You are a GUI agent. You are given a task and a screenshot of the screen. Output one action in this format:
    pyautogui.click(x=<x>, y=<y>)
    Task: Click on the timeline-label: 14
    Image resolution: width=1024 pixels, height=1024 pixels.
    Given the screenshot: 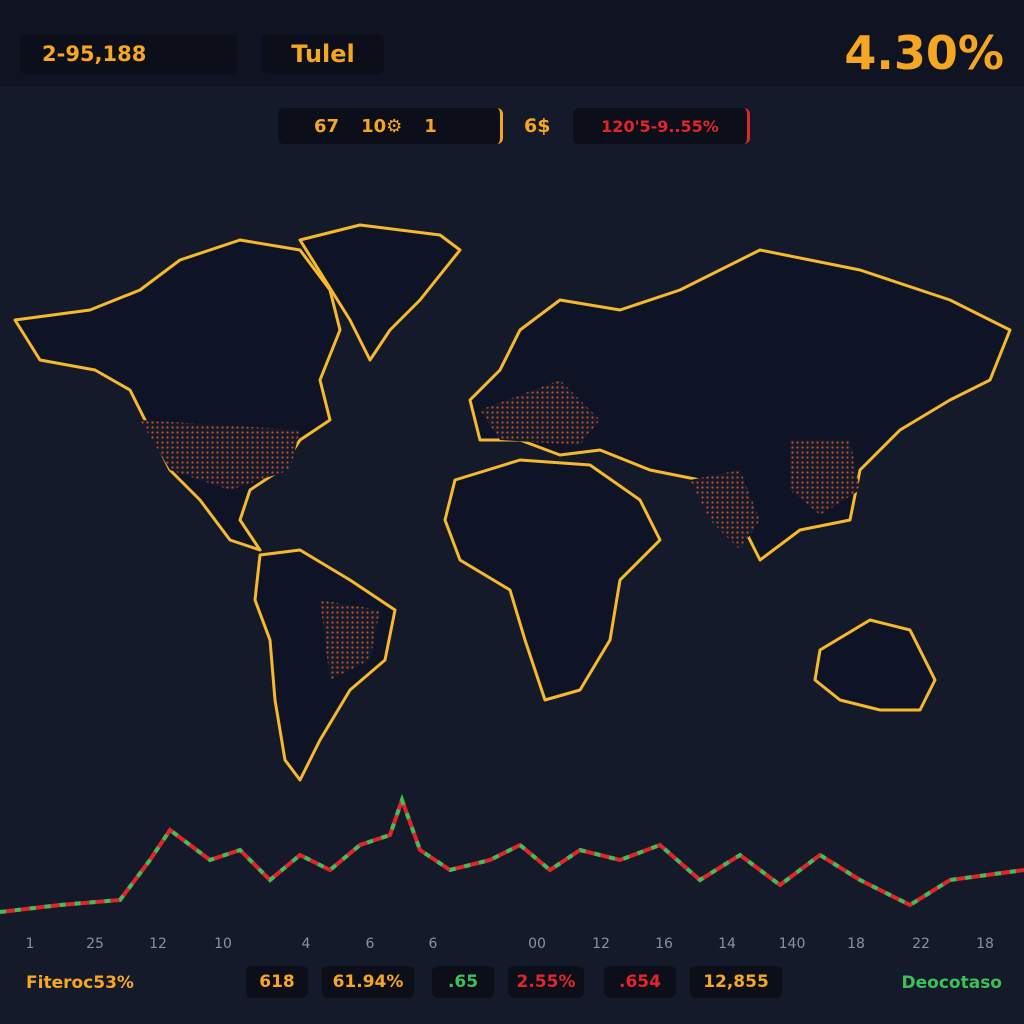 What is the action you would take?
    pyautogui.click(x=727, y=944)
    